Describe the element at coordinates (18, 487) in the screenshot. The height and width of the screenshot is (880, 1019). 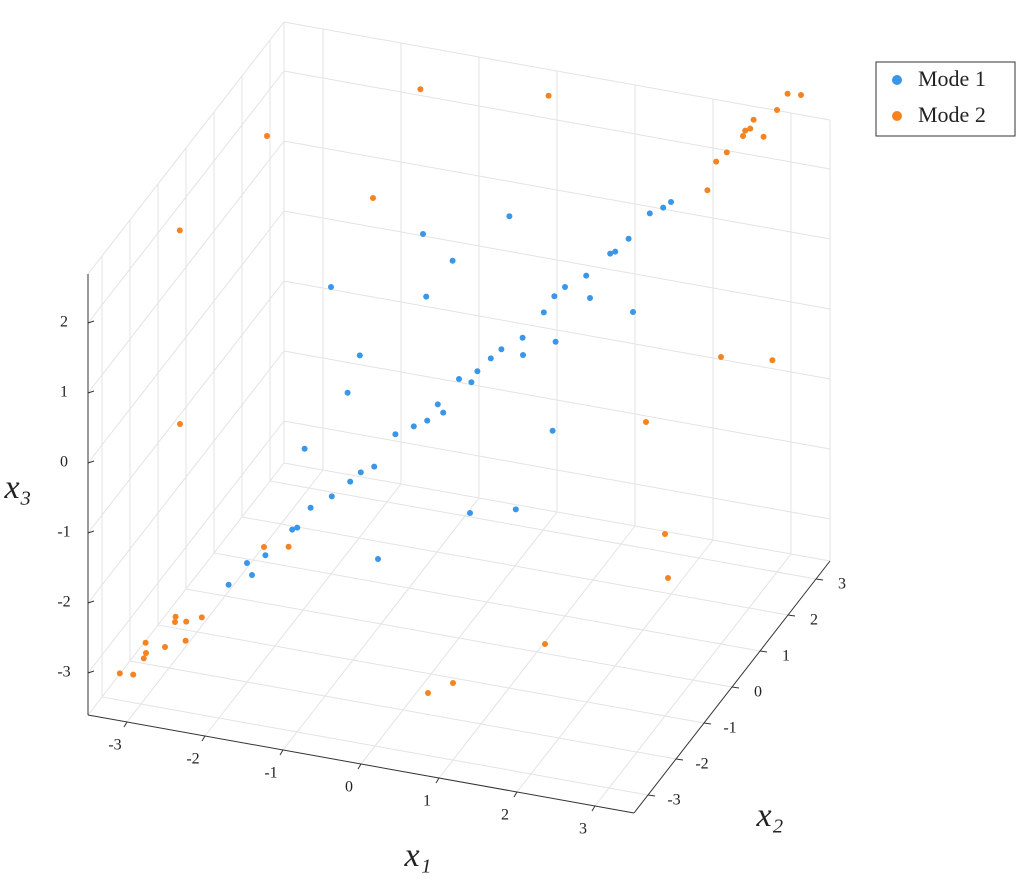
I see `z-axis-label: x₃` at that location.